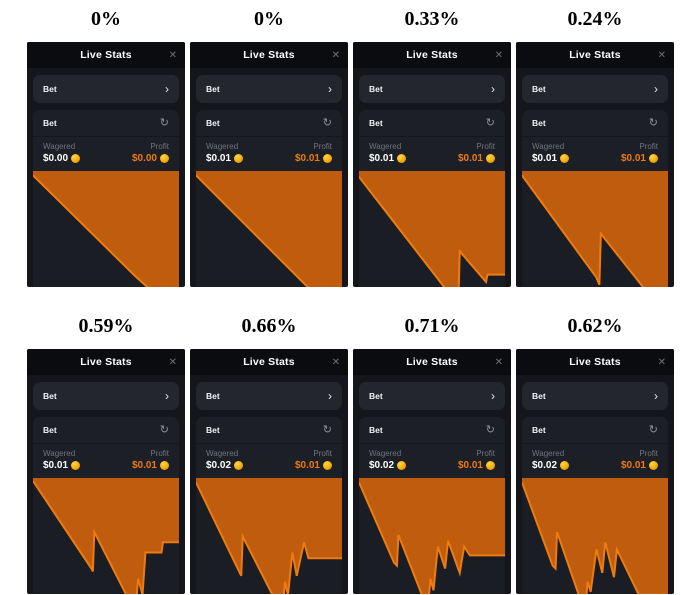  Describe the element at coordinates (150, 158) in the screenshot. I see `profit-value-wrap: $0.00` at that location.